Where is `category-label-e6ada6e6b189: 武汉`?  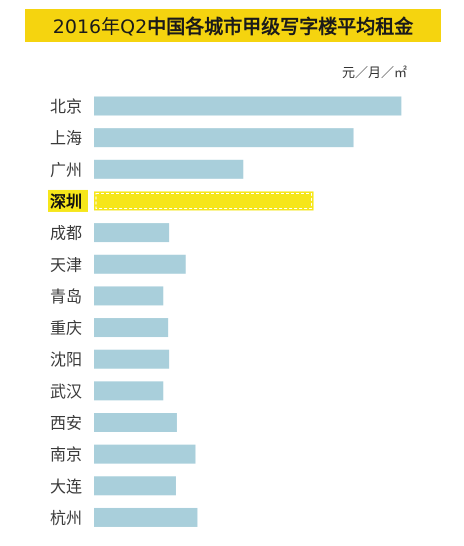 category-label-e6ada6e6b189: 武汉 is located at coordinates (66, 391).